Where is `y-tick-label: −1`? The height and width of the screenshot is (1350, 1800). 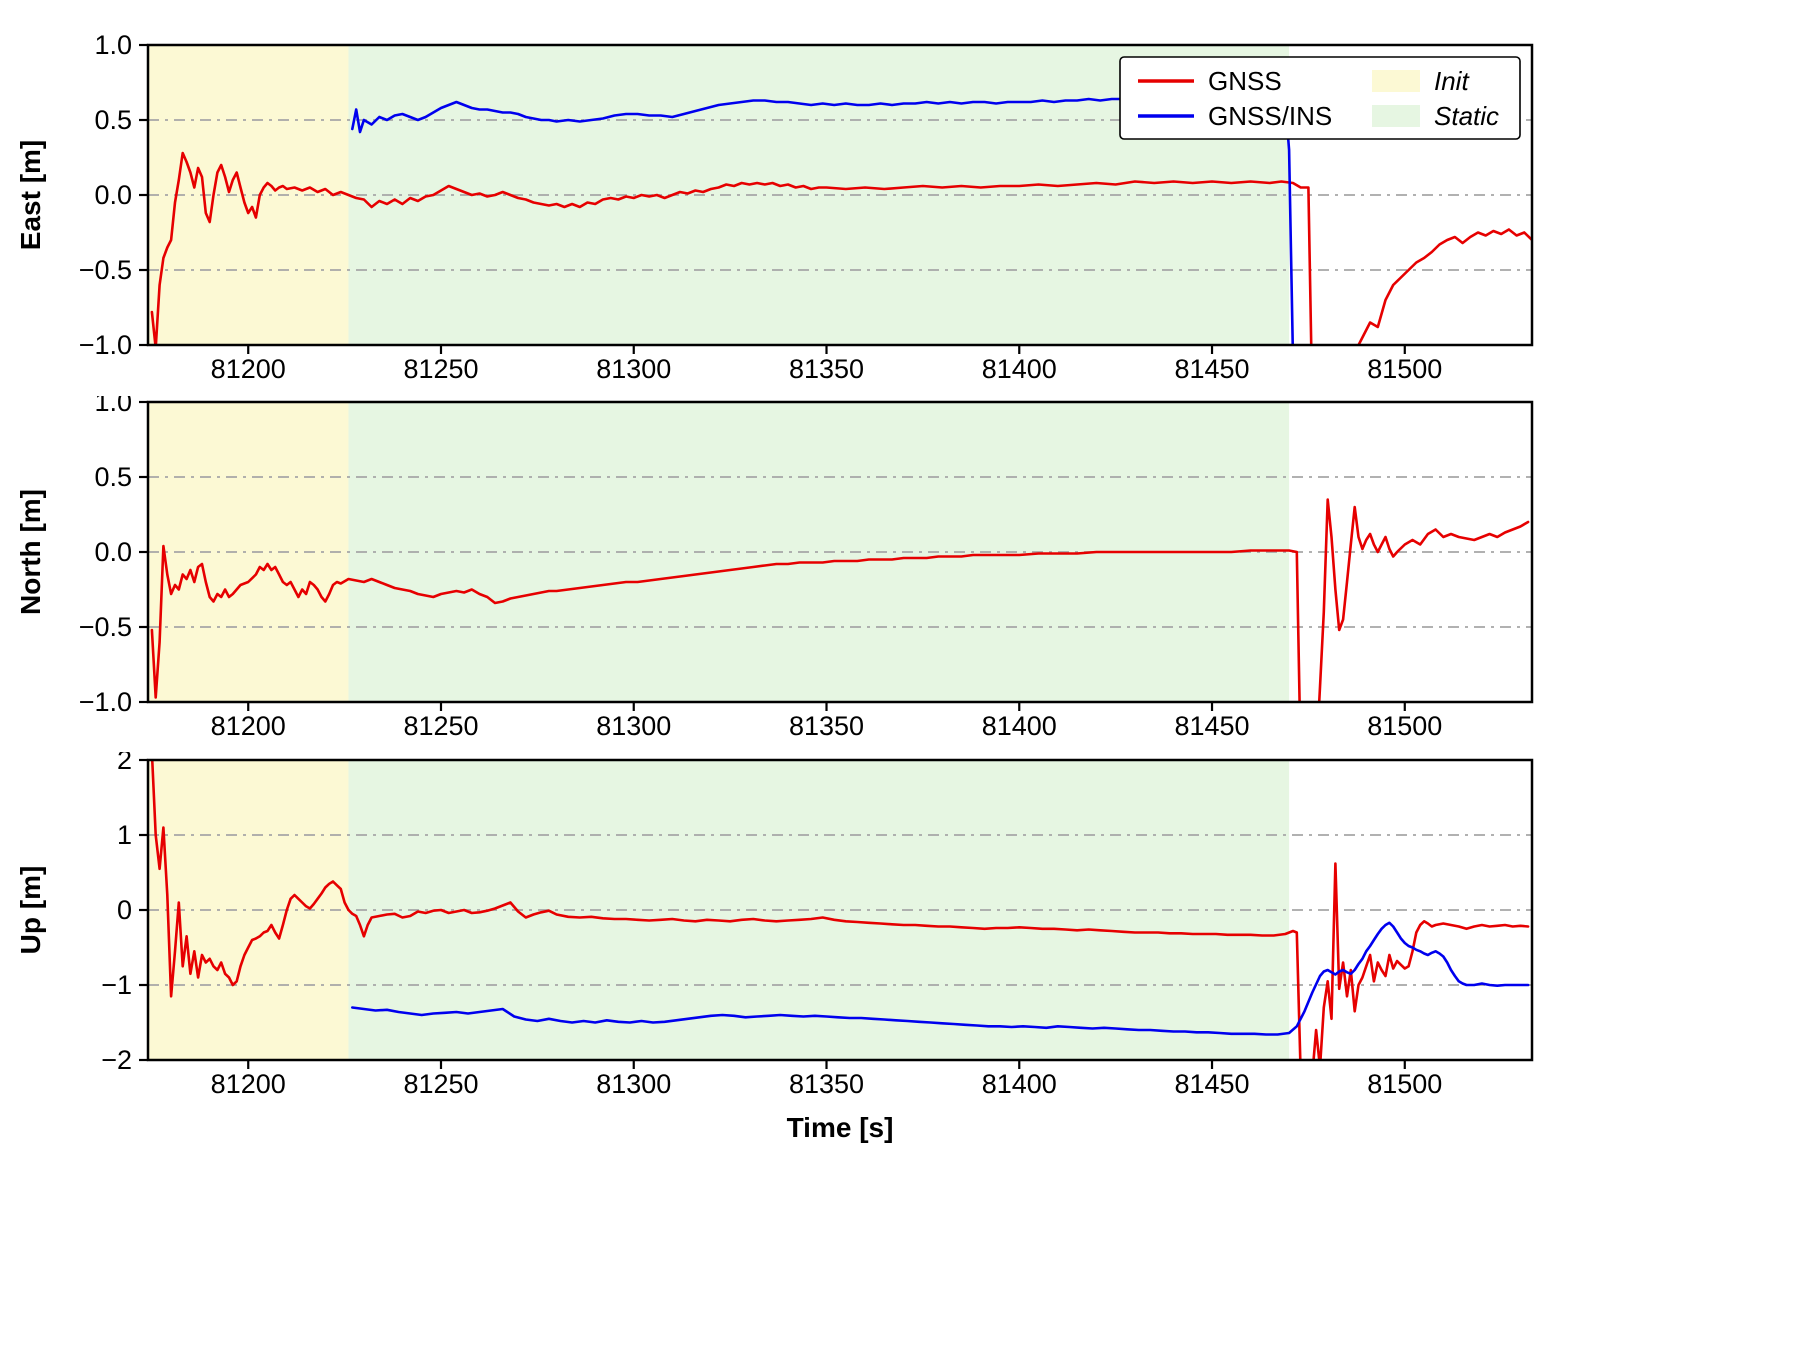
y-tick-label: −1 is located at coordinates (116, 985).